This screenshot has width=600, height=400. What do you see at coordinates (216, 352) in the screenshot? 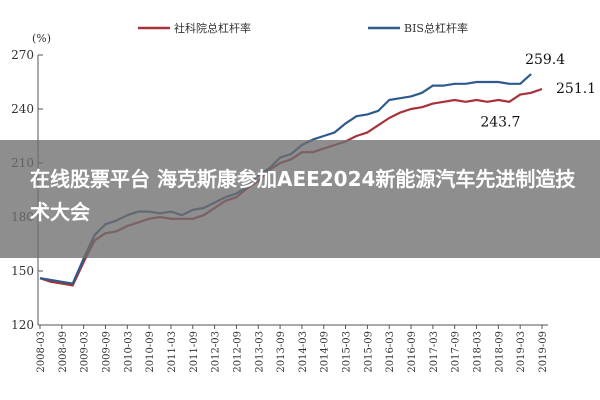
I see `x-tick-label: 2012-03` at bounding box center [216, 352].